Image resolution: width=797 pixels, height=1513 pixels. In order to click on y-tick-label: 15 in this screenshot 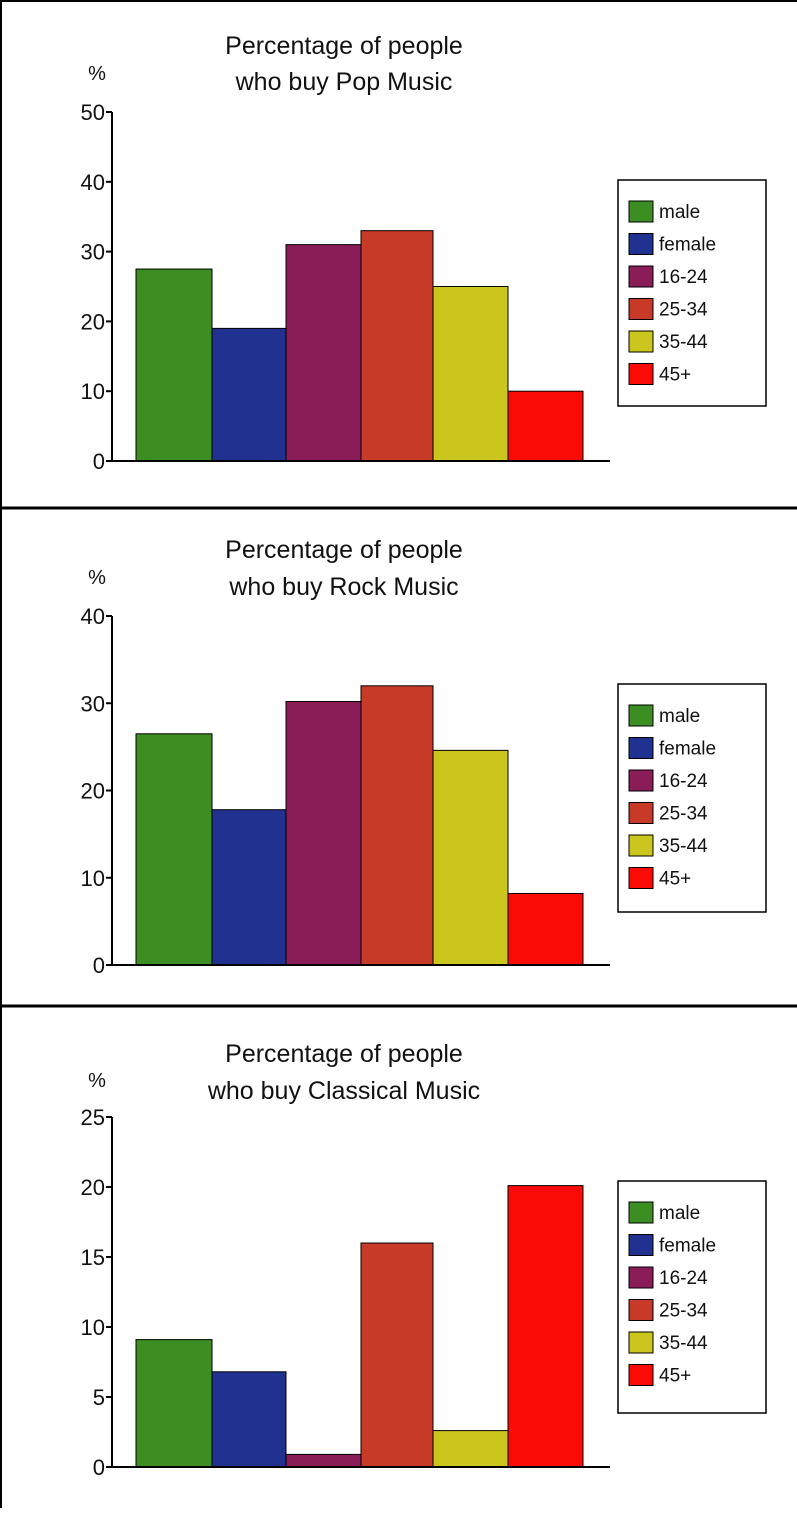, I will do `click(93, 1257)`.